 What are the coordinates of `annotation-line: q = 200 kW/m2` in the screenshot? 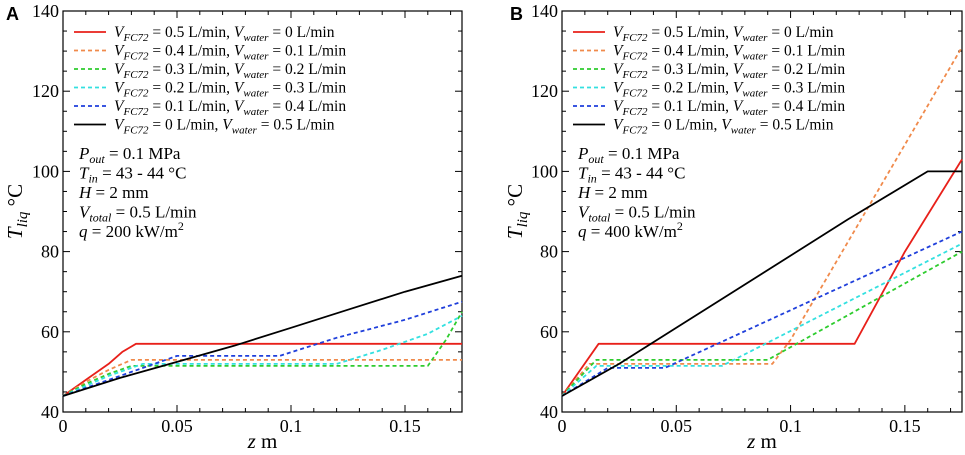 It's located at (131, 230).